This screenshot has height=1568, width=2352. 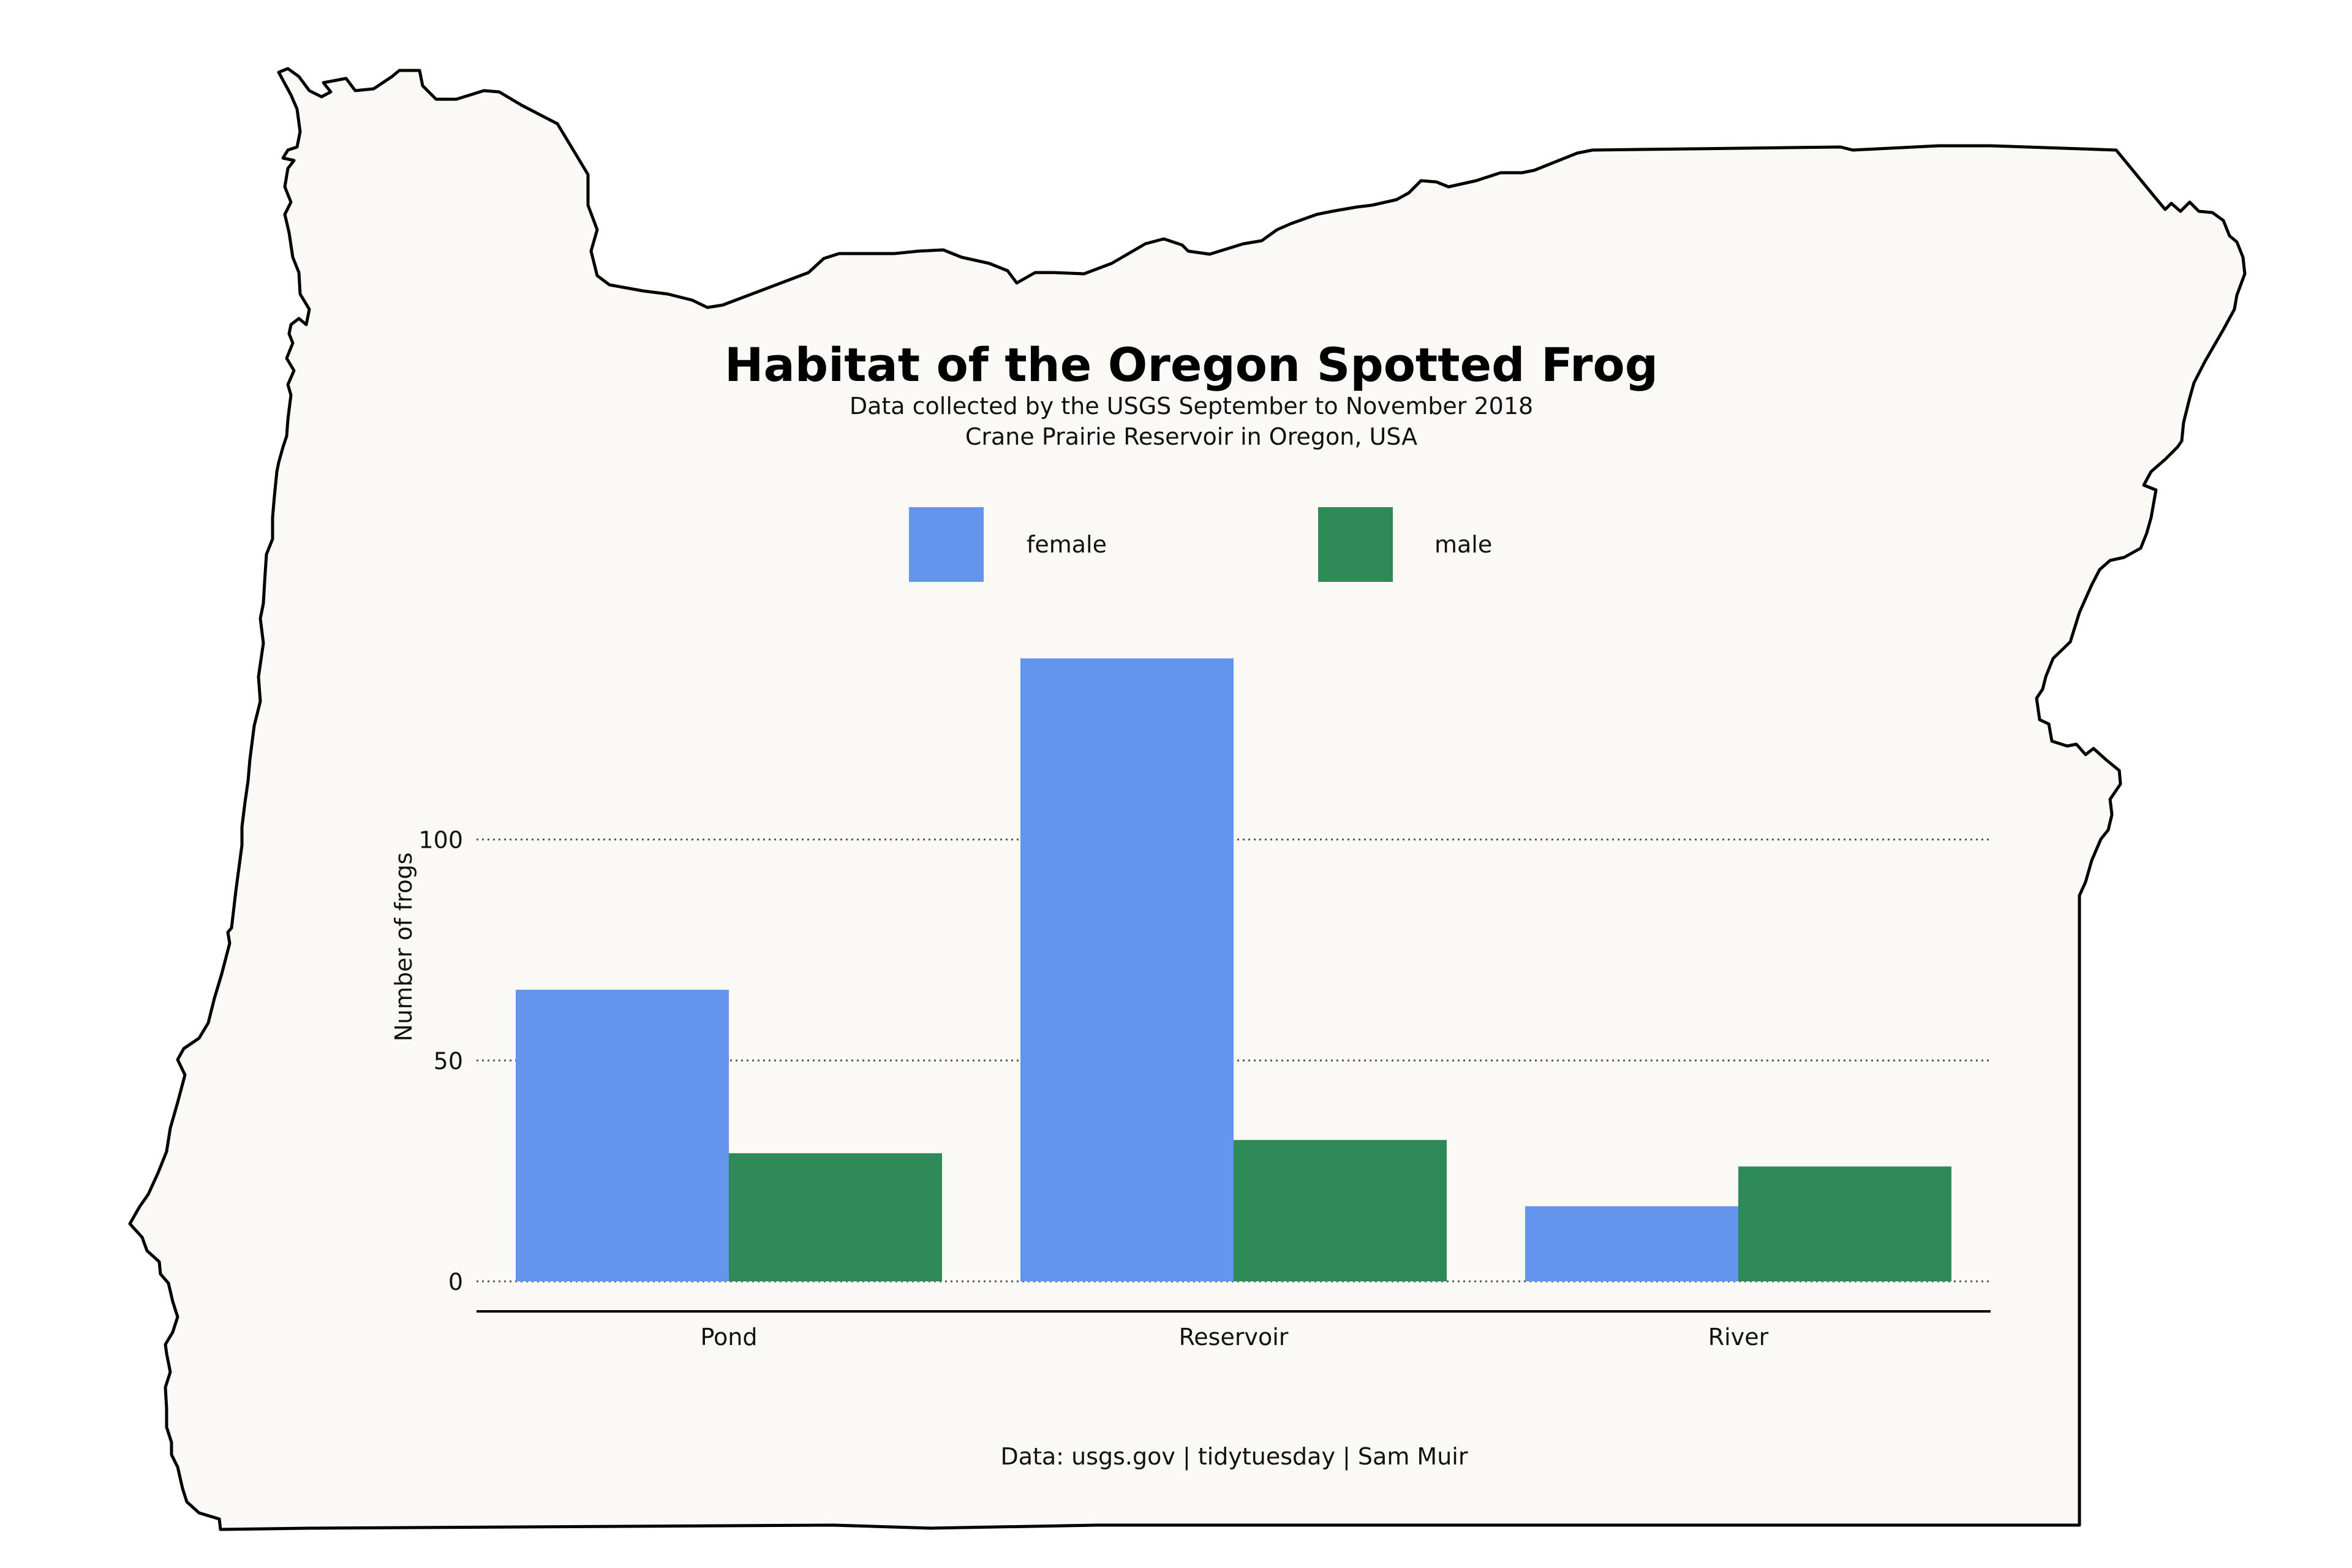 What do you see at coordinates (404, 948) in the screenshot?
I see `y-axis-label: Number of frogs` at bounding box center [404, 948].